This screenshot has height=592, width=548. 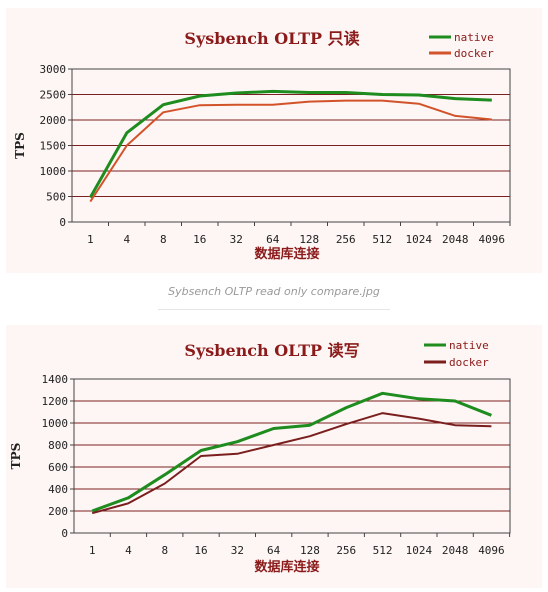 What do you see at coordinates (58, 511) in the screenshot?
I see `y-tick-label: 200` at bounding box center [58, 511].